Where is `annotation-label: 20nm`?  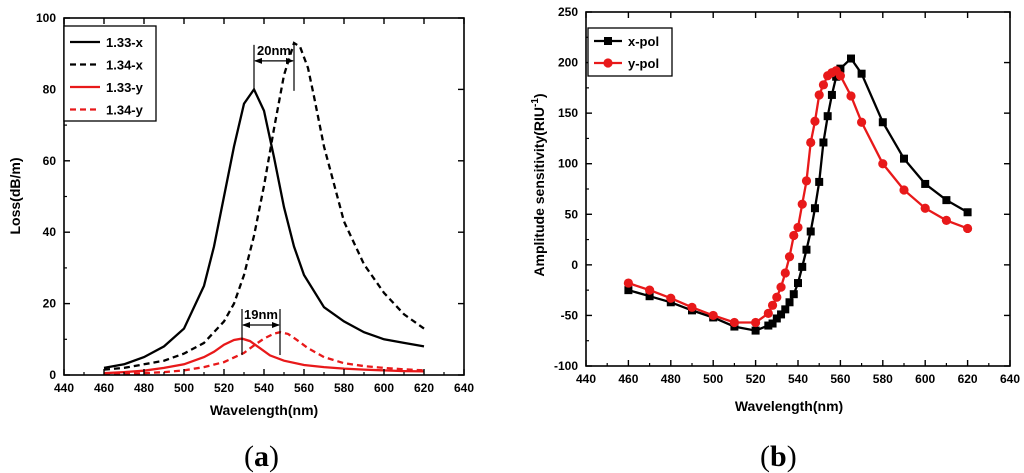 annotation-label: 20nm is located at coordinates (274, 50).